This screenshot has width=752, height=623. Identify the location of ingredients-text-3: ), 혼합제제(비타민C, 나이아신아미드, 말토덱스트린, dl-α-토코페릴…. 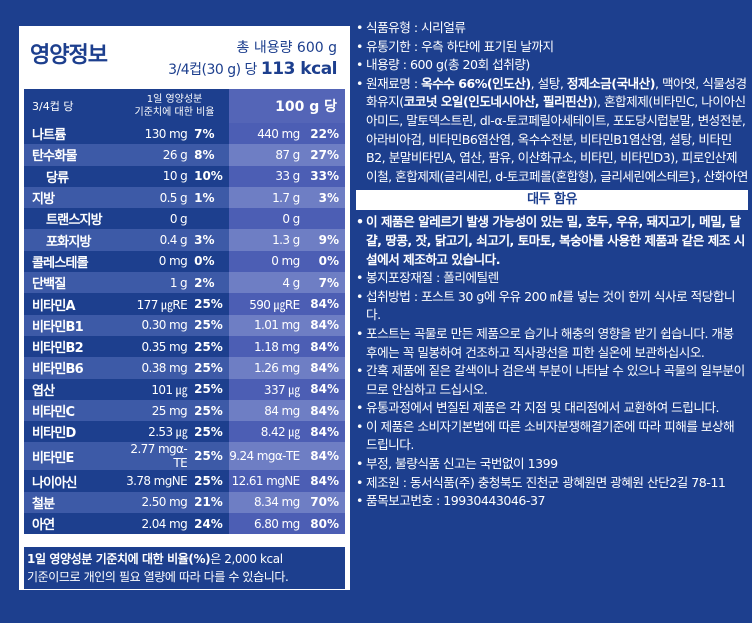
(557, 139).